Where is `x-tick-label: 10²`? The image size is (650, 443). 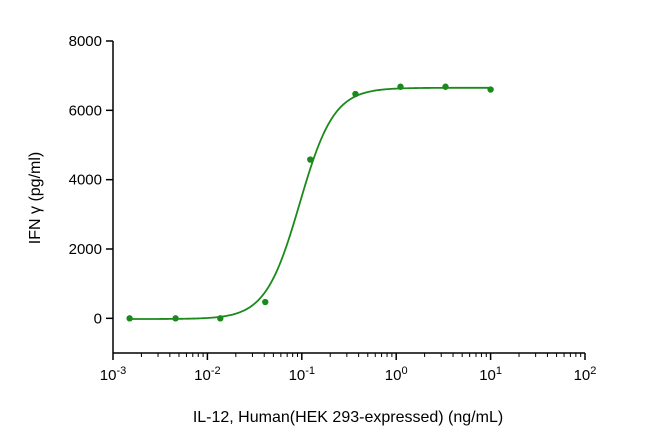 x-tick-label: 10² is located at coordinates (585, 374).